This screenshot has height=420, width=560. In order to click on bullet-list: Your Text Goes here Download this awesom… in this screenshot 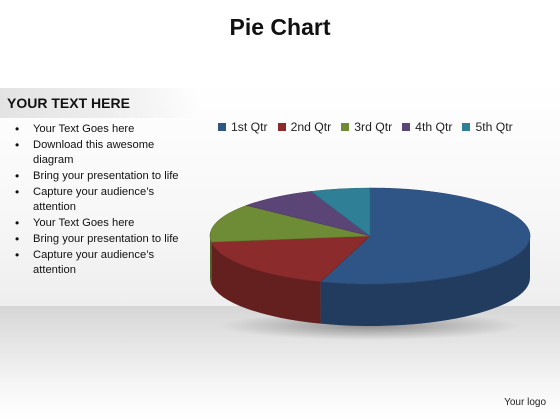, I will do `click(99, 200)`.